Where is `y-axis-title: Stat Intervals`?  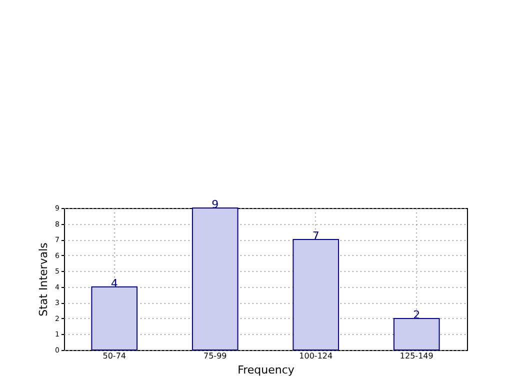 y-axis-title: Stat Intervals is located at coordinates (43, 279).